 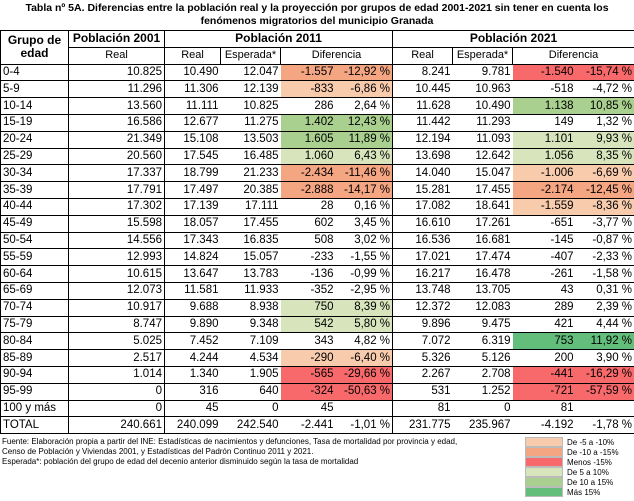 What do you see at coordinates (604, 341) in the screenshot?
I see `cell: 11,92 %` at bounding box center [604, 341].